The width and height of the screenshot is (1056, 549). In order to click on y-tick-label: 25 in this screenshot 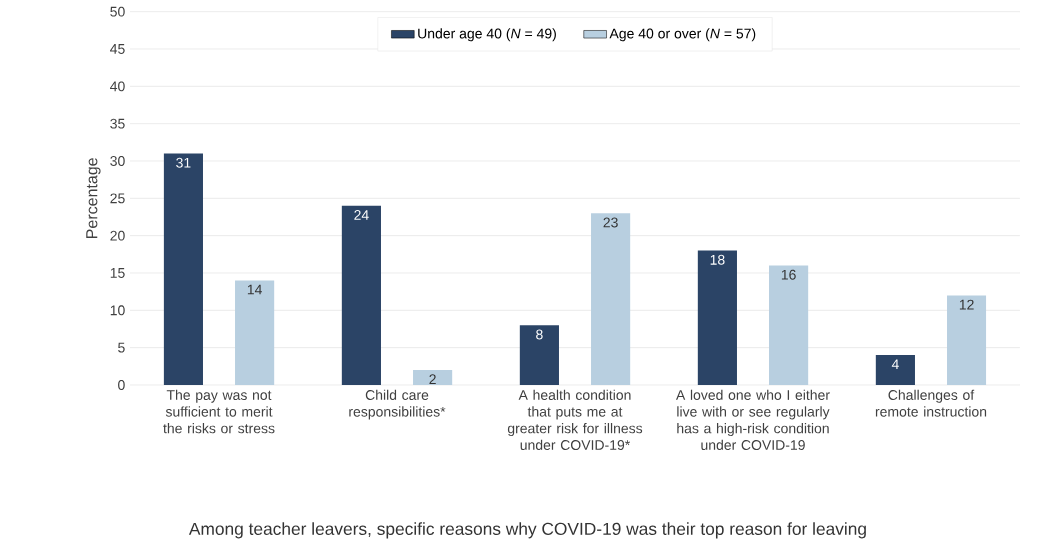, I will do `click(117, 198)`.